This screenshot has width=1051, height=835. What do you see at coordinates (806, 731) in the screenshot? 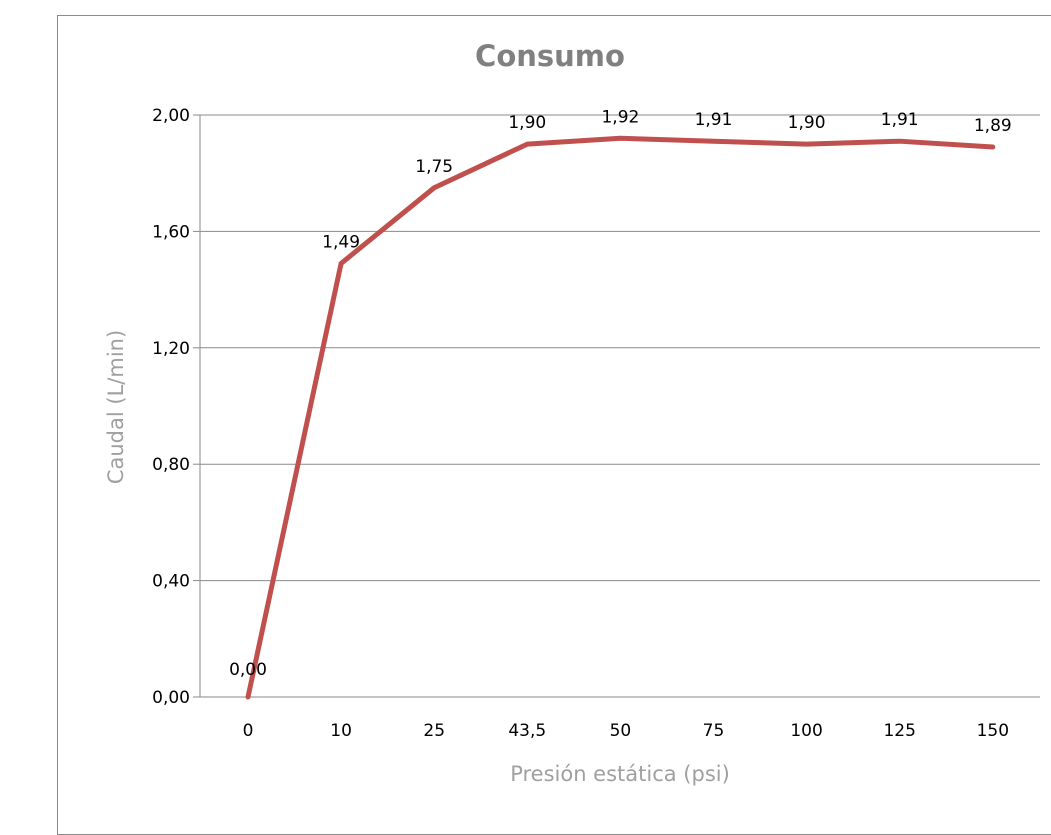
I see `x-tick-label: 100` at bounding box center [806, 731].